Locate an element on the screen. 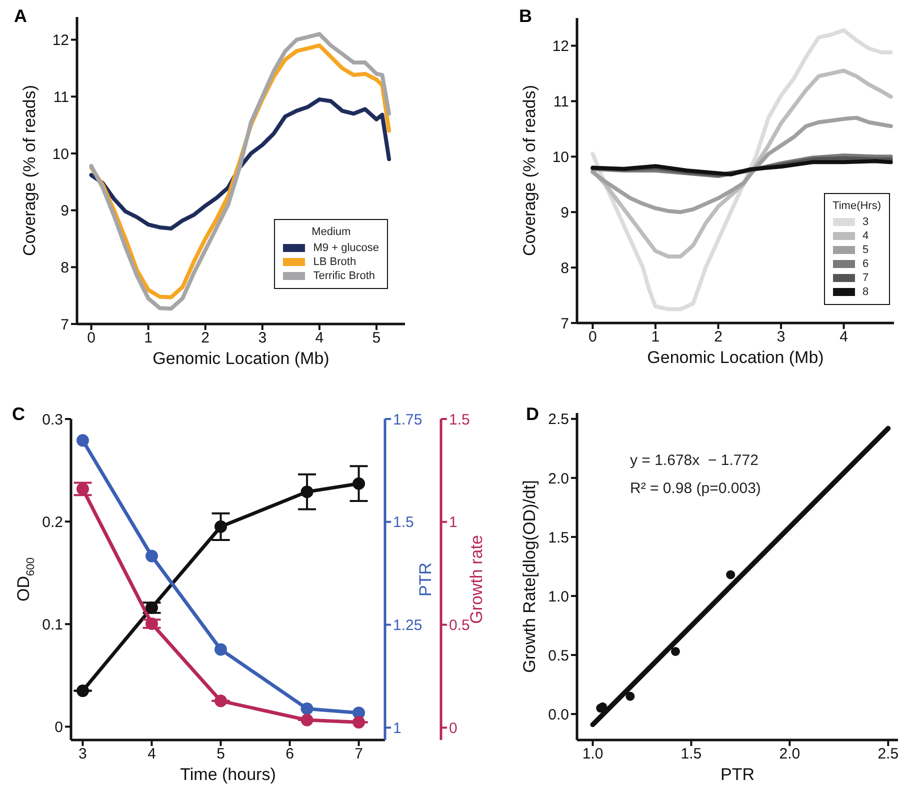  legend-label: 6 is located at coordinates (865, 264).